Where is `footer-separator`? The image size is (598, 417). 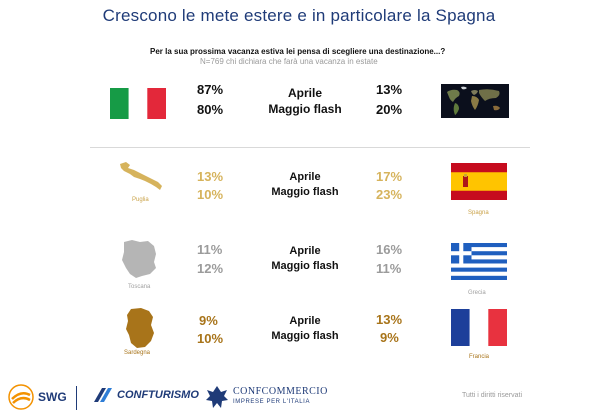 footer-separator is located at coordinates (76, 398).